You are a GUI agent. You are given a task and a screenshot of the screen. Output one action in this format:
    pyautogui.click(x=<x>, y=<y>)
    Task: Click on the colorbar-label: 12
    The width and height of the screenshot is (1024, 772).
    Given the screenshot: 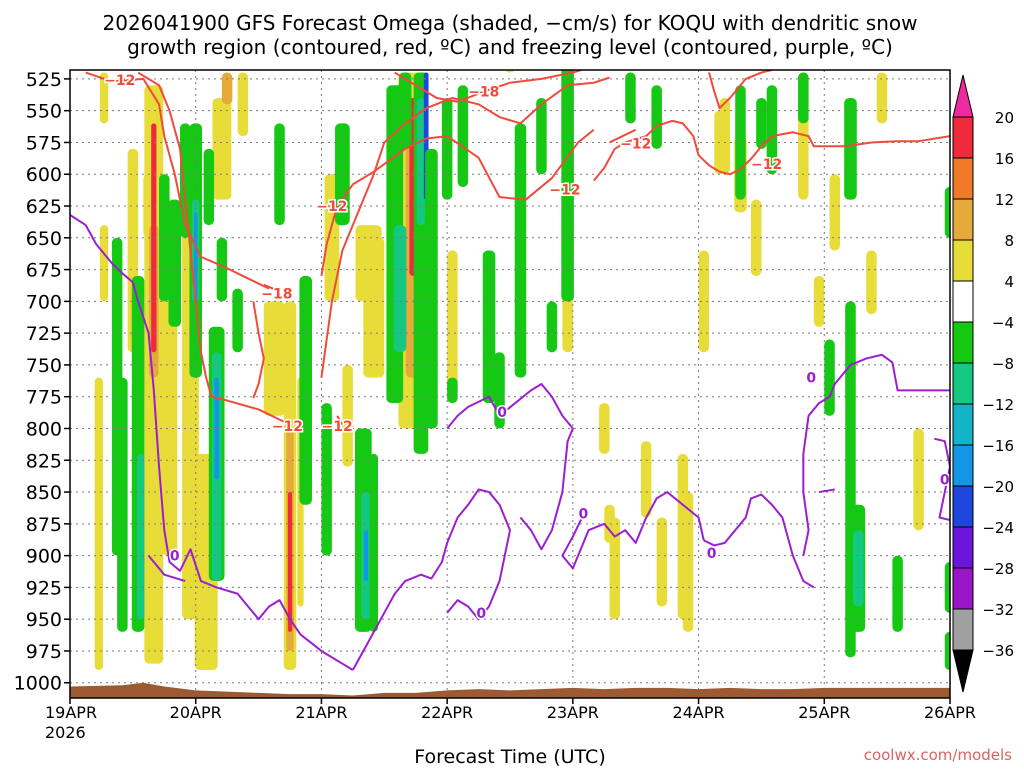 What is the action you would take?
    pyautogui.click(x=1004, y=200)
    